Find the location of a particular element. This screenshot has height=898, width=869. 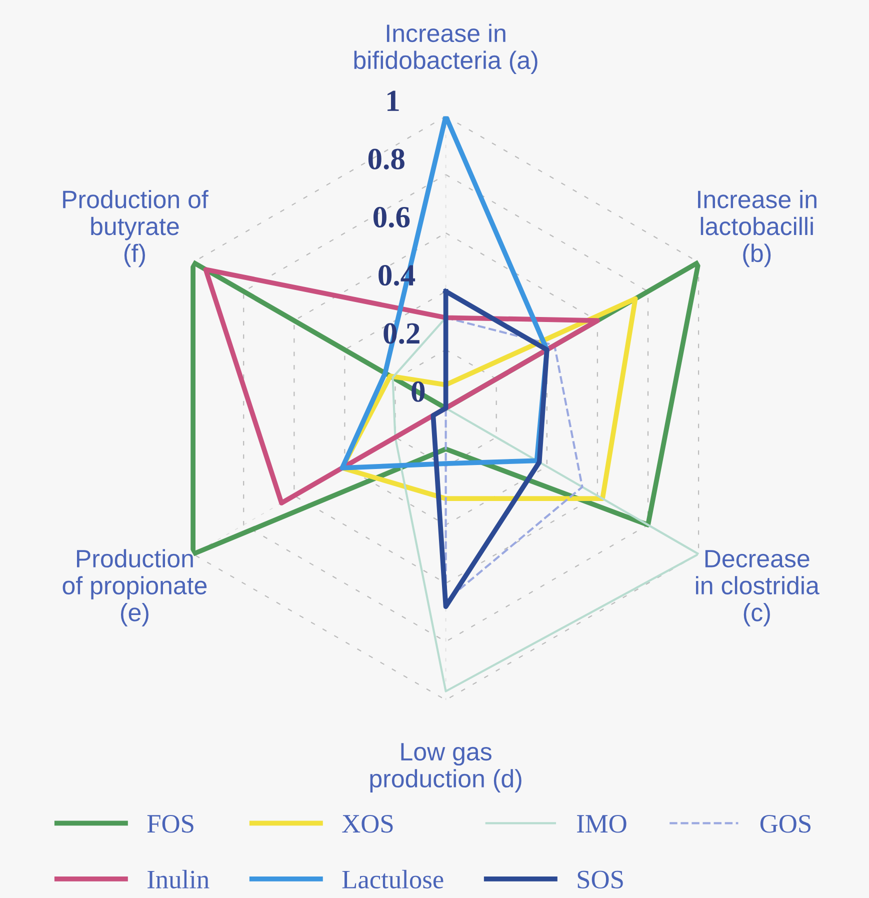

legend-label: XOS is located at coordinates (367, 823).